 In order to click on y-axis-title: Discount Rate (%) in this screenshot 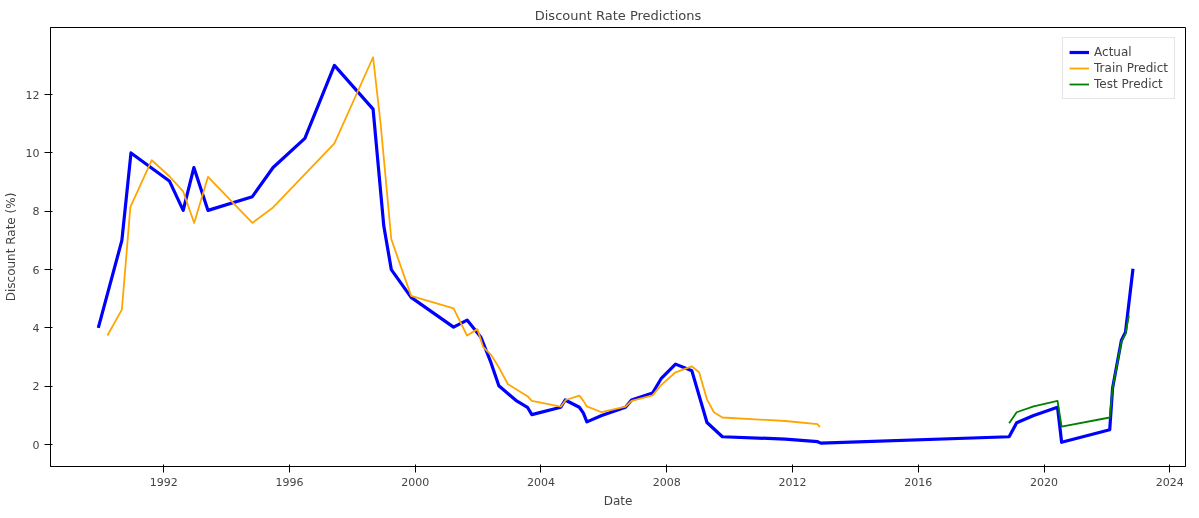, I will do `click(10, 247)`.